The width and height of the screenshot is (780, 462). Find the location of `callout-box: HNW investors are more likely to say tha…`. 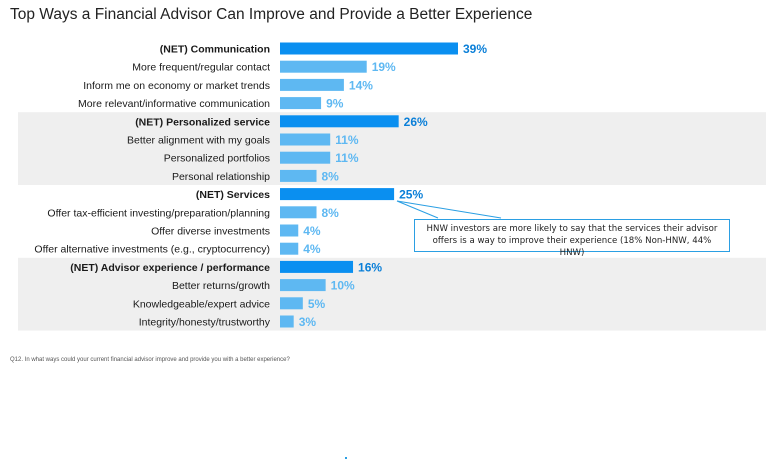

callout-box: HNW investors are more likely to say tha… is located at coordinates (572, 238).